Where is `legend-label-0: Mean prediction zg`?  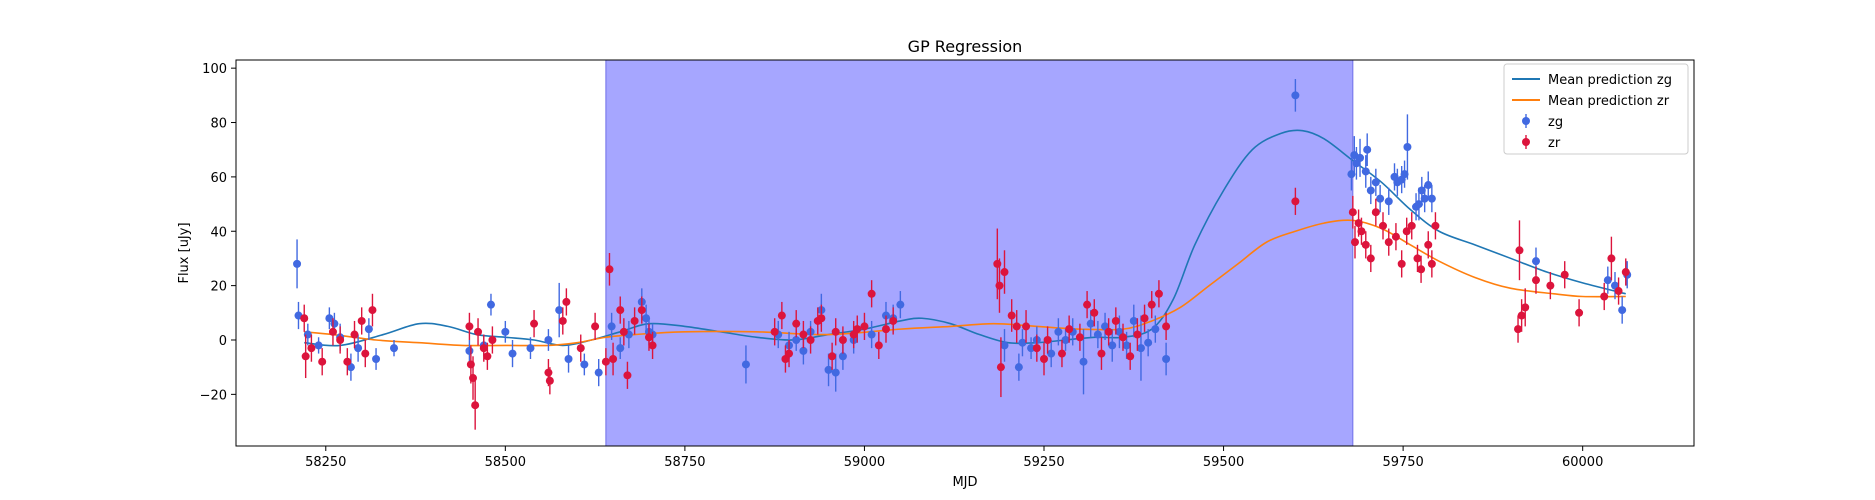 legend-label-0: Mean prediction zg is located at coordinates (1610, 80).